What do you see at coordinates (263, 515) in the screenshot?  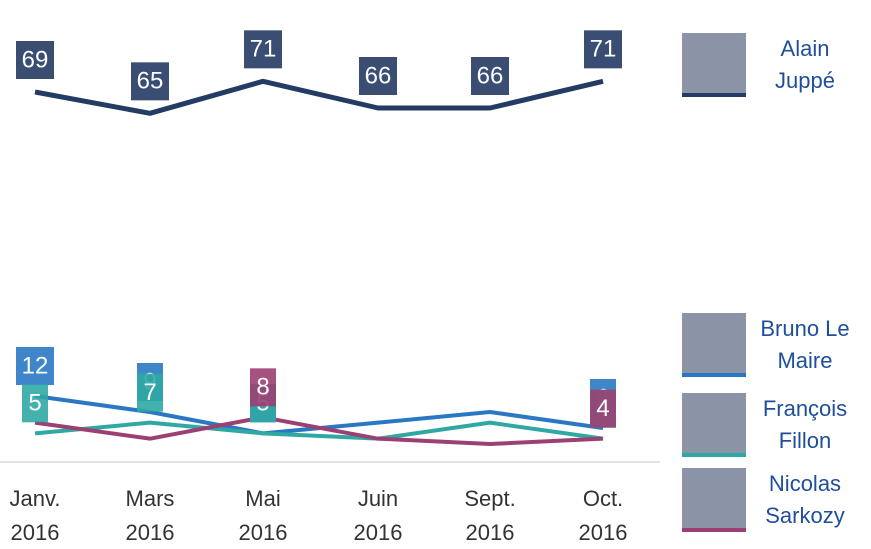 I see `x-tick-label: Mai 2016` at bounding box center [263, 515].